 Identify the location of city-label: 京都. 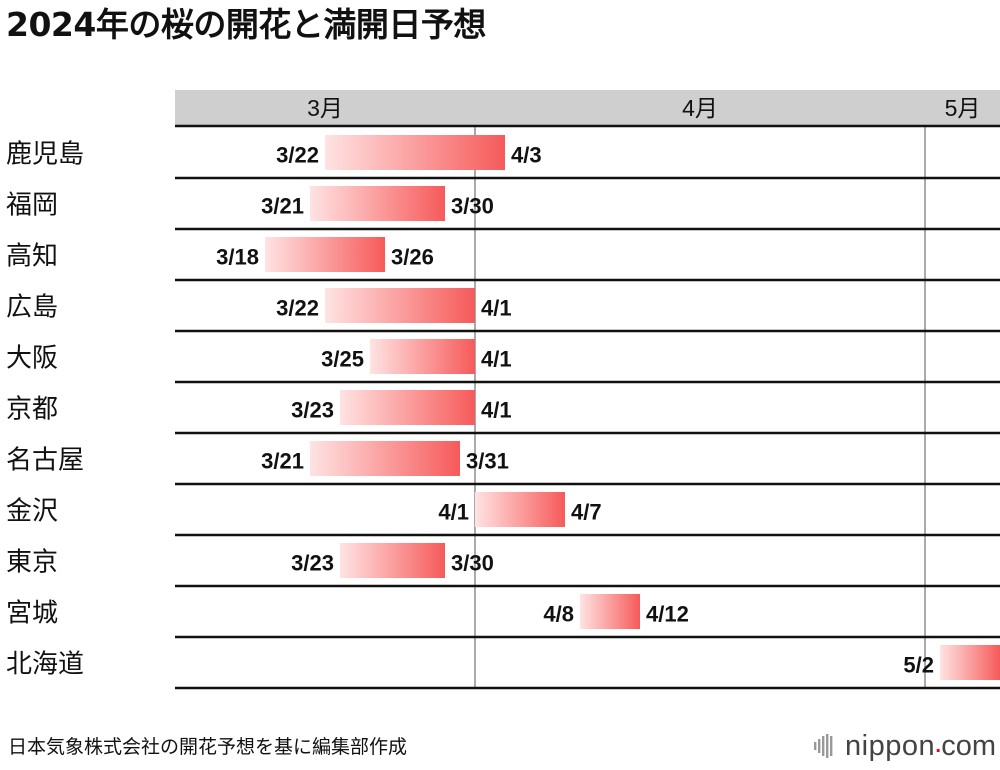
(32, 409).